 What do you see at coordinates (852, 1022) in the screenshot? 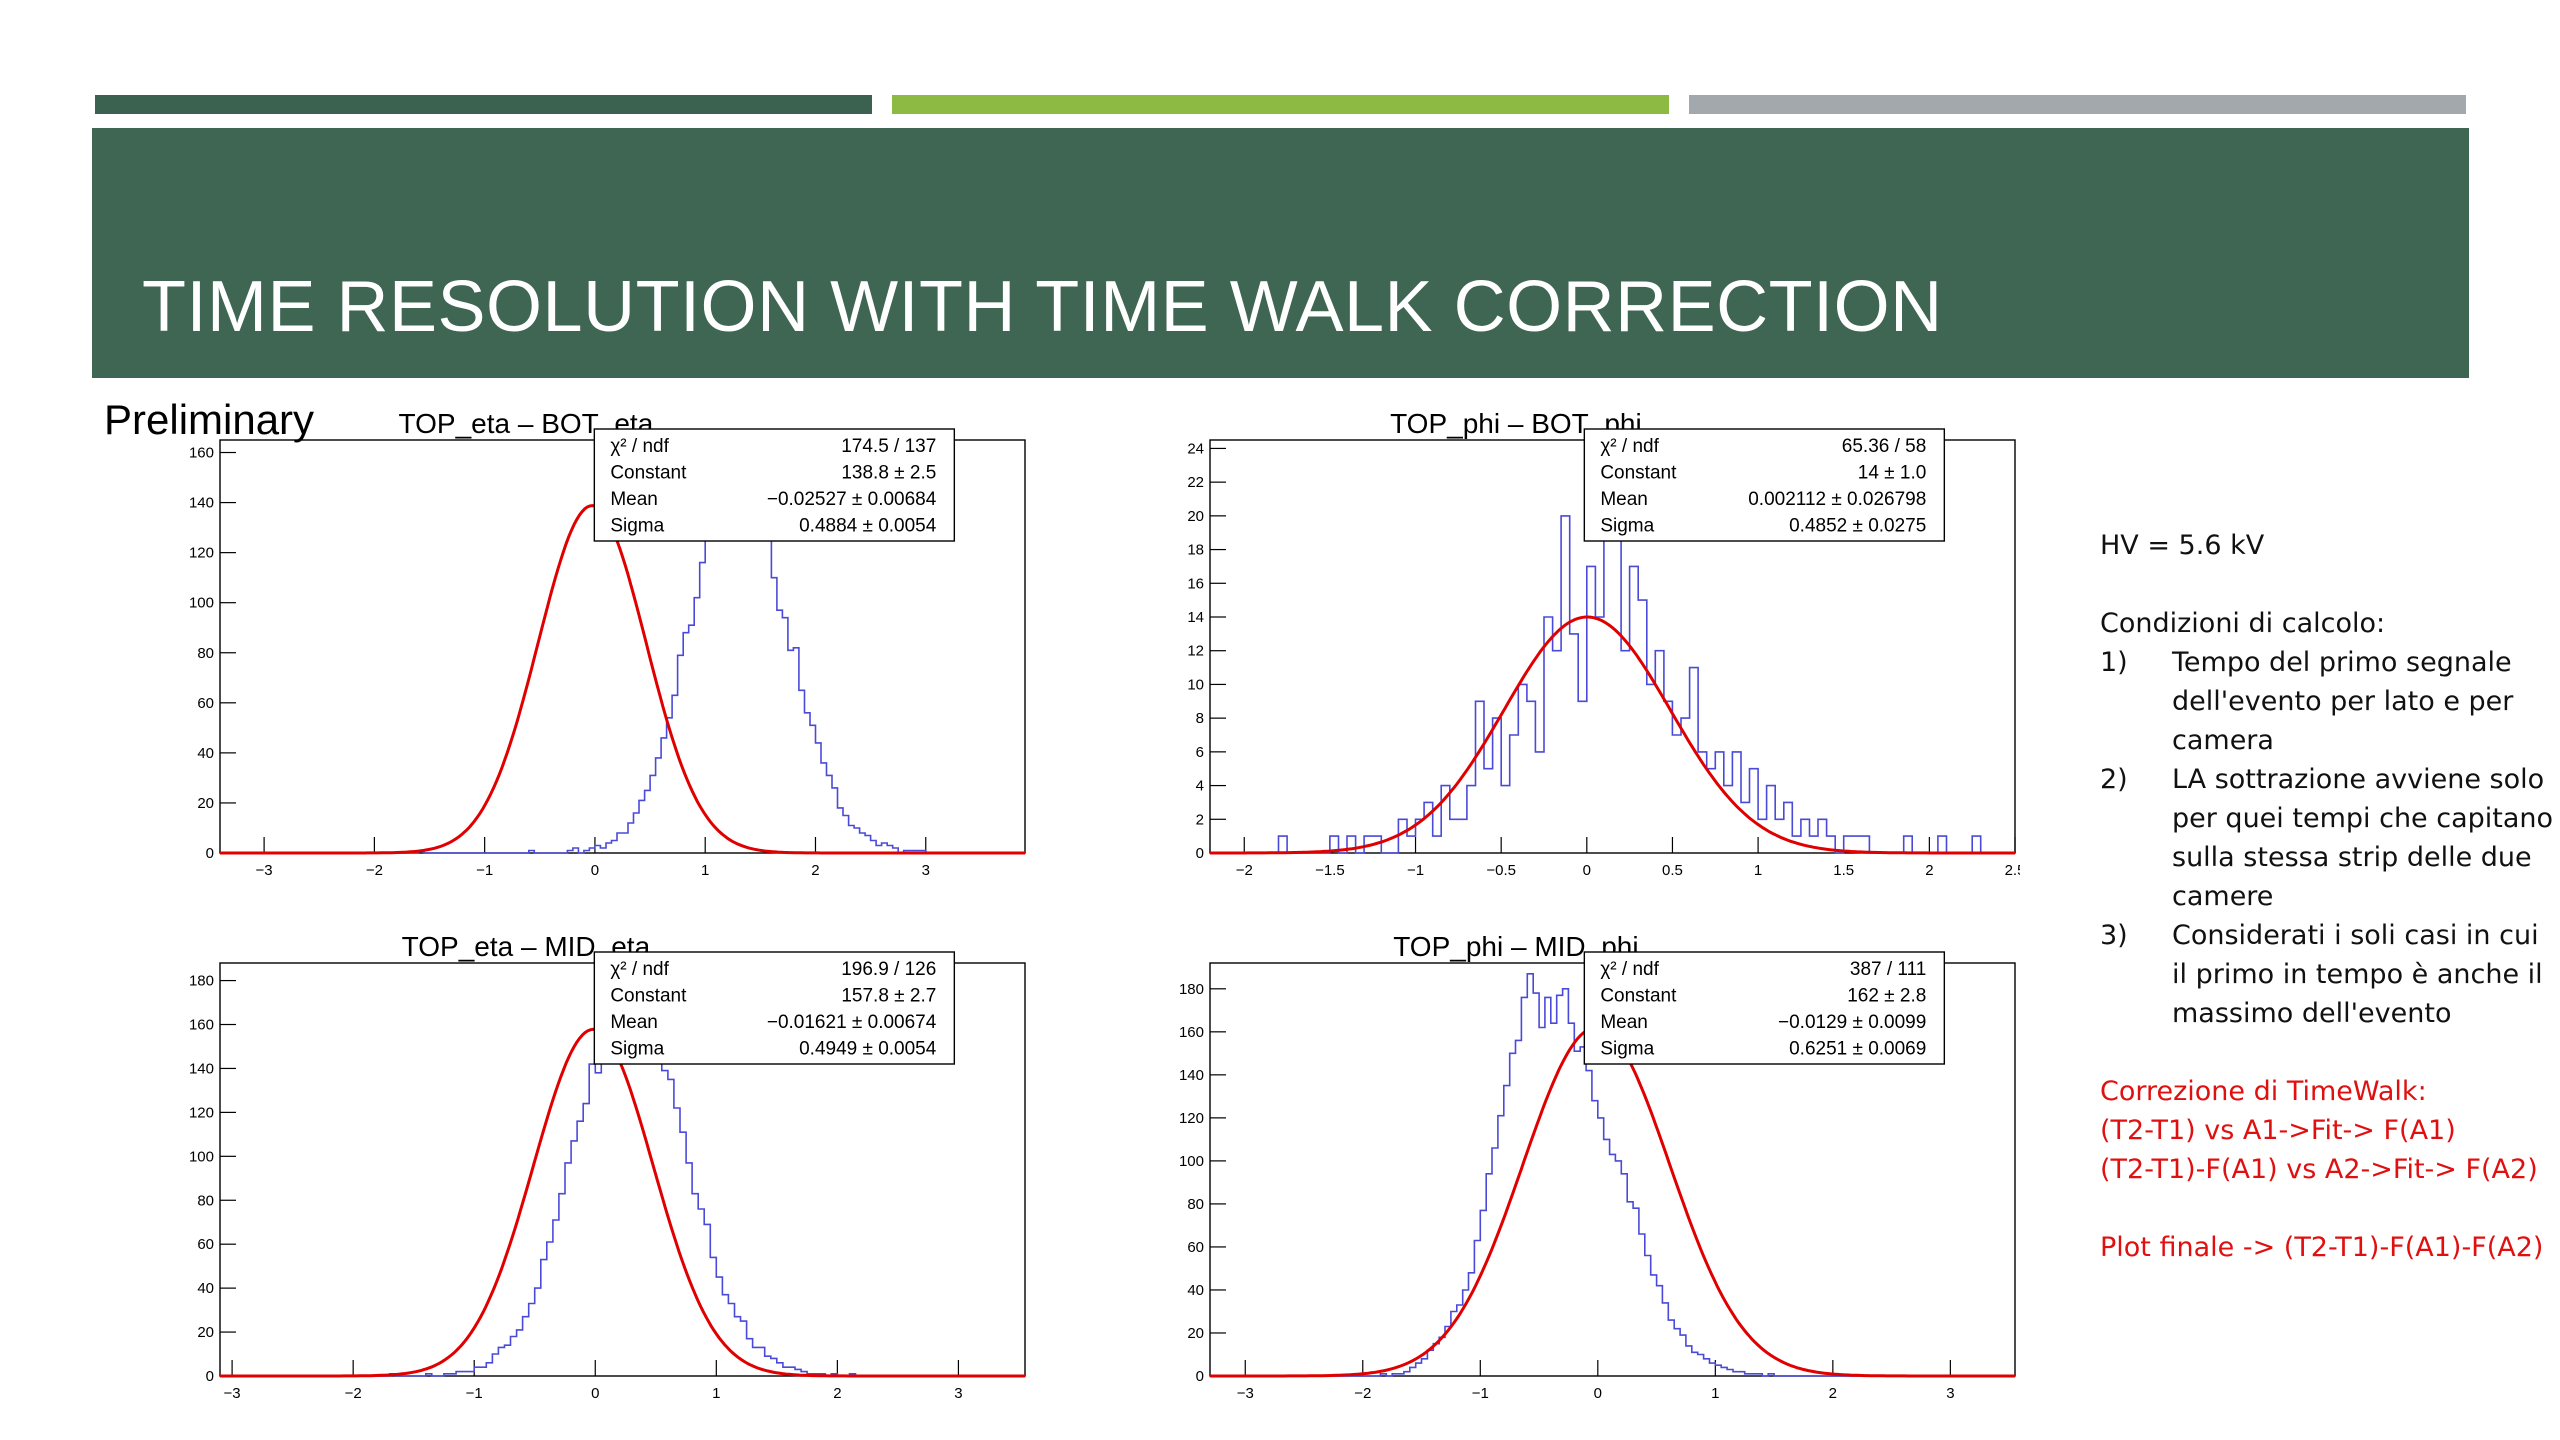
I see `stats-value: −0.01621 ± 0.00674` at bounding box center [852, 1022].